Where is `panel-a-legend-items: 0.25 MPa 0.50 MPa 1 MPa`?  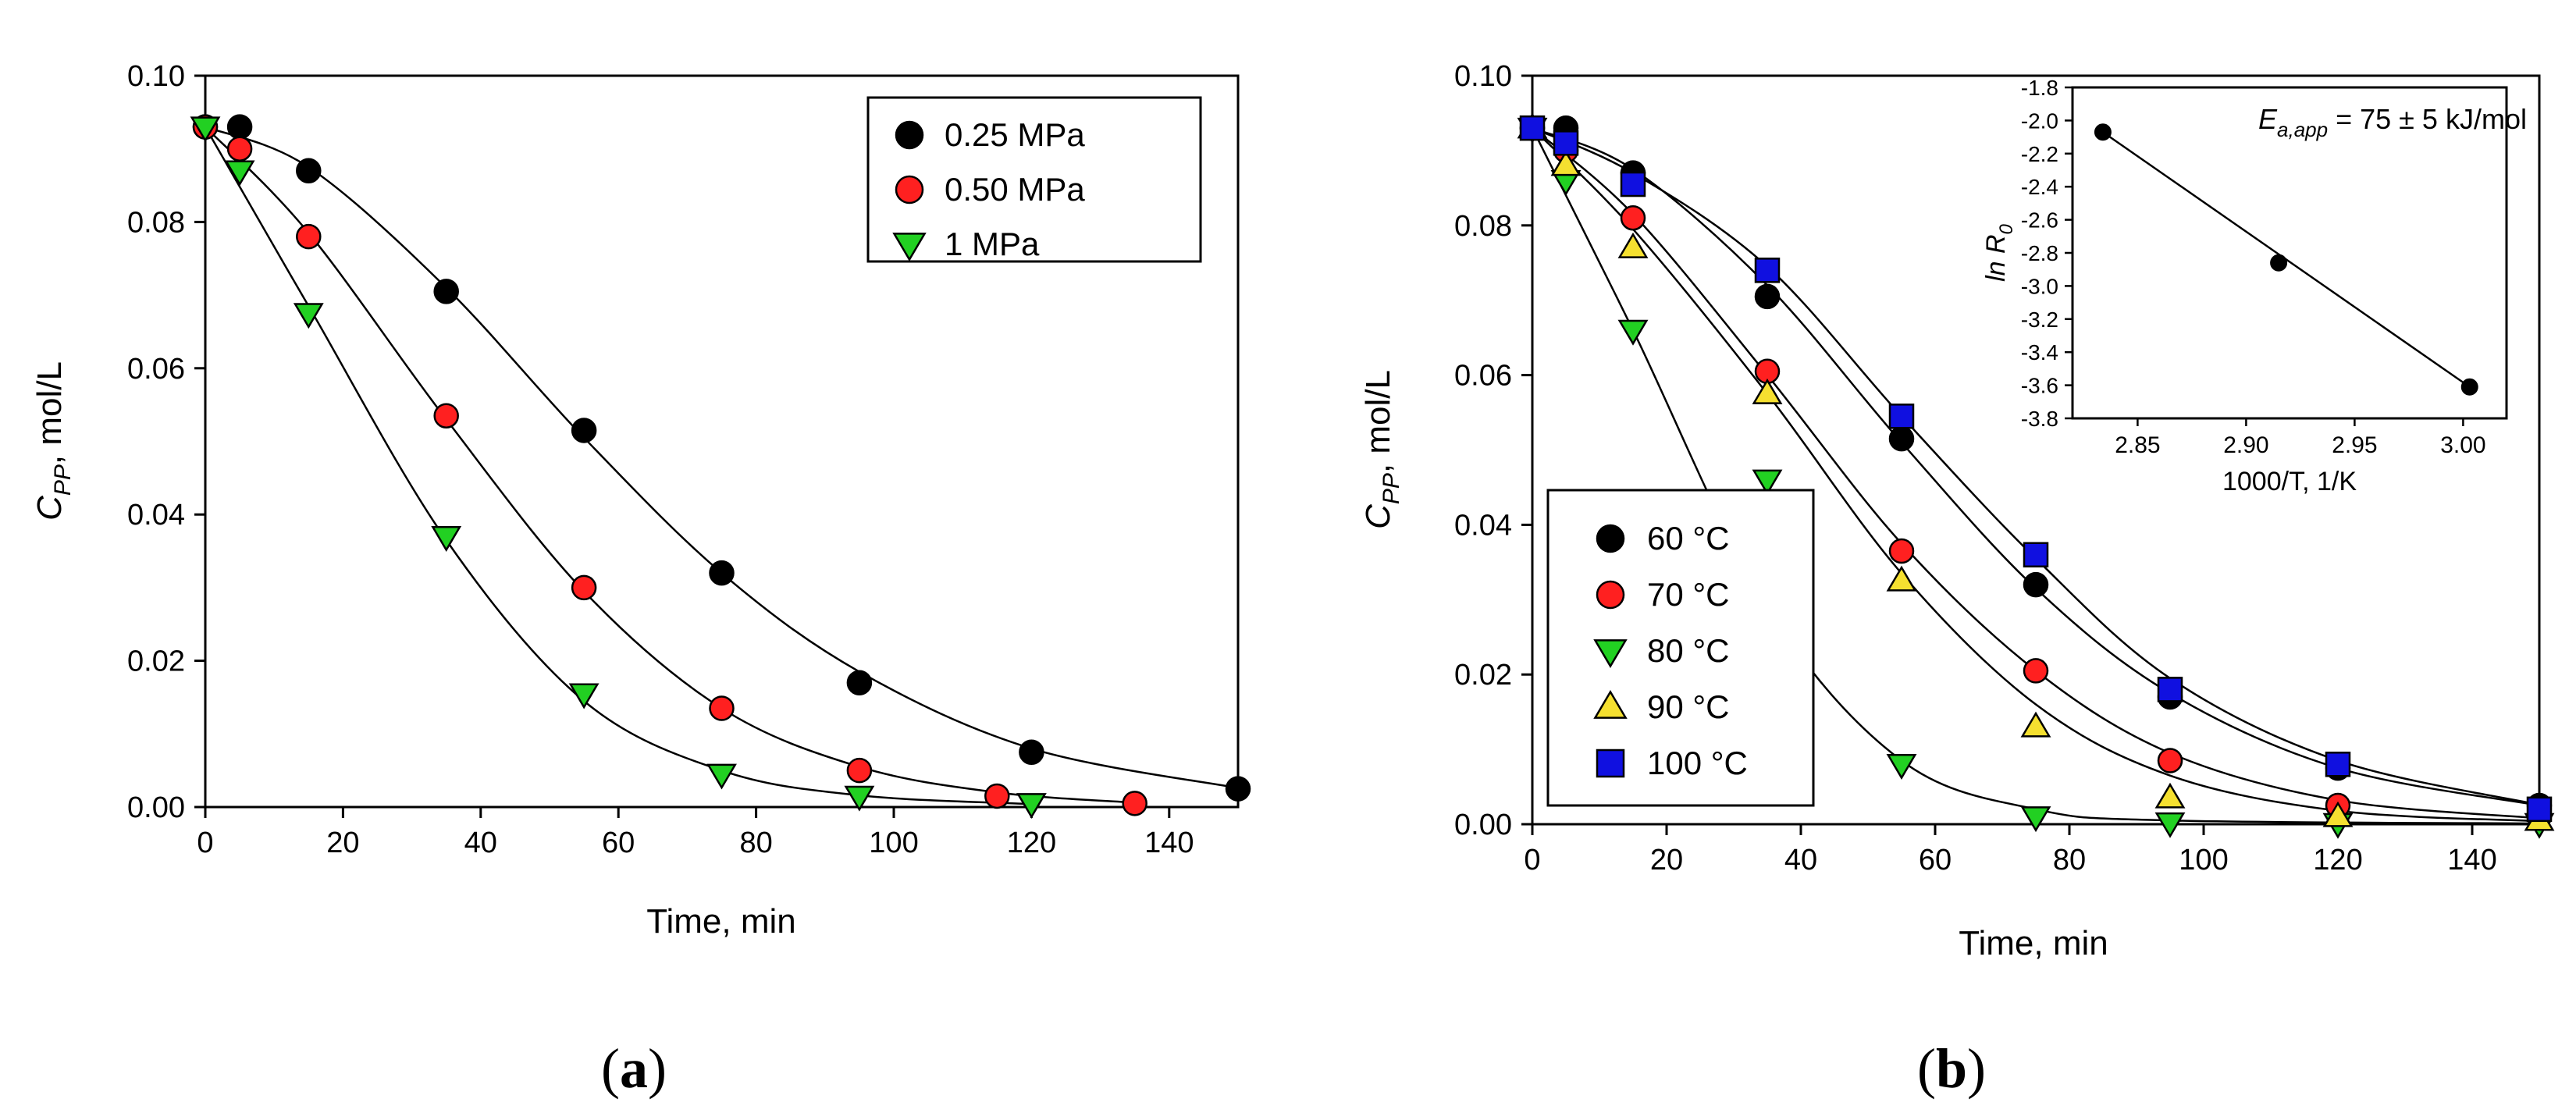
panel-a-legend-items: 0.25 MPa 0.50 MPa 1 MPa is located at coordinates (989, 189).